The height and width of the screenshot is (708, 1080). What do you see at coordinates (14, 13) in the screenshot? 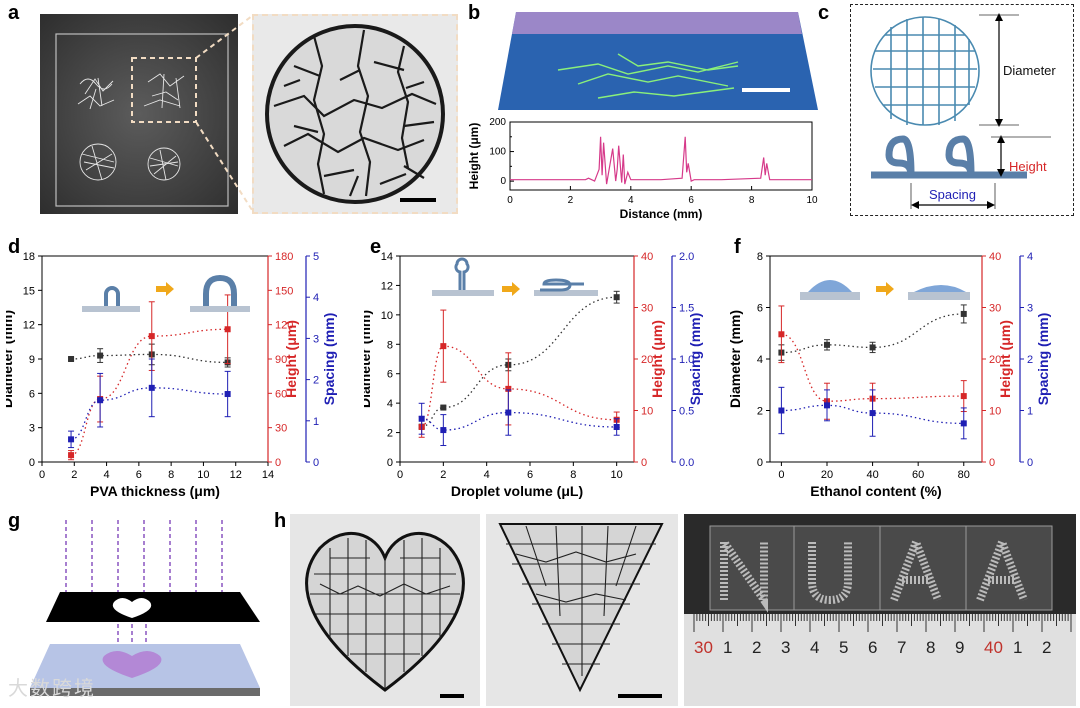
I see `panel-label-a: a` at bounding box center [14, 13].